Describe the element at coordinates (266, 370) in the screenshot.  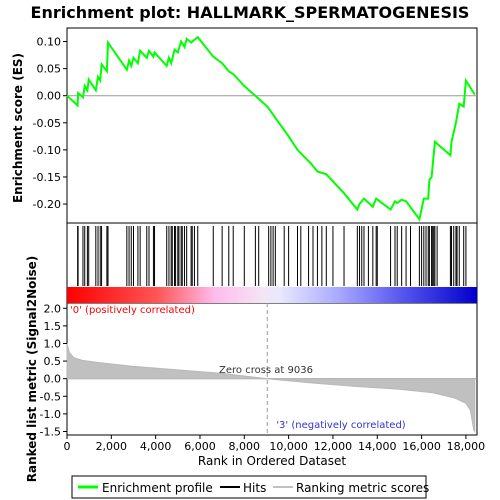
I see `zero-cross-label: Zero cross at 9036` at that location.